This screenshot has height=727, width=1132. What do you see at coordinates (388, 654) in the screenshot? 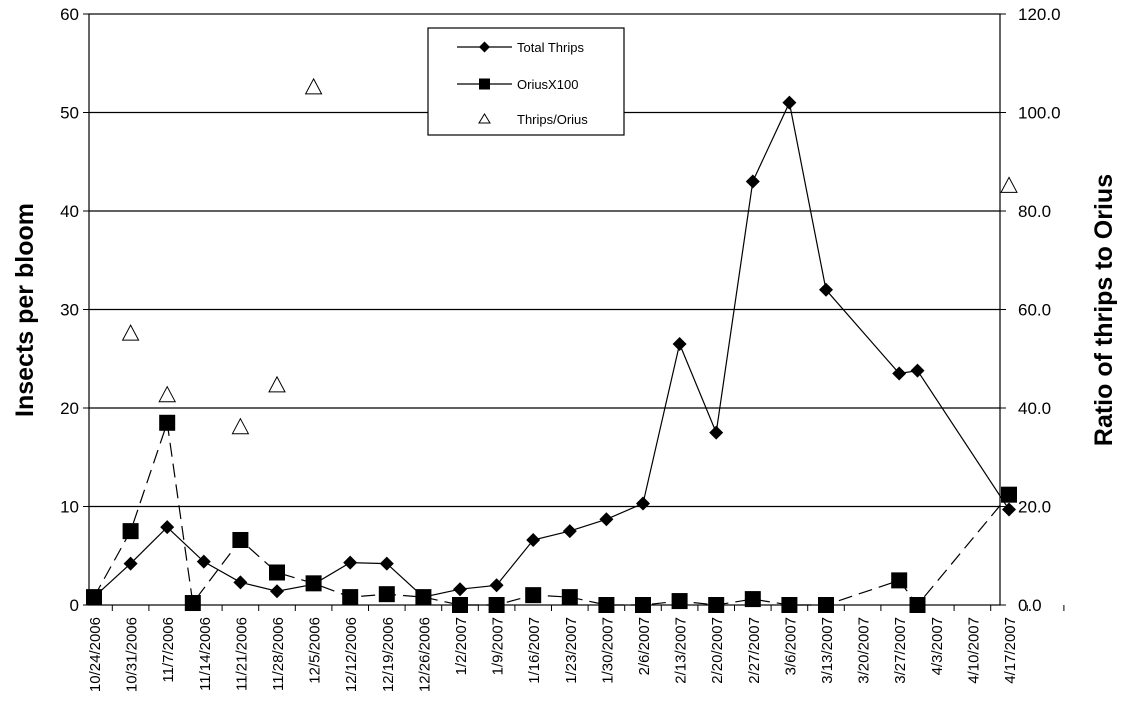
I see `x-tick-label: 12/19/2006` at bounding box center [388, 654].